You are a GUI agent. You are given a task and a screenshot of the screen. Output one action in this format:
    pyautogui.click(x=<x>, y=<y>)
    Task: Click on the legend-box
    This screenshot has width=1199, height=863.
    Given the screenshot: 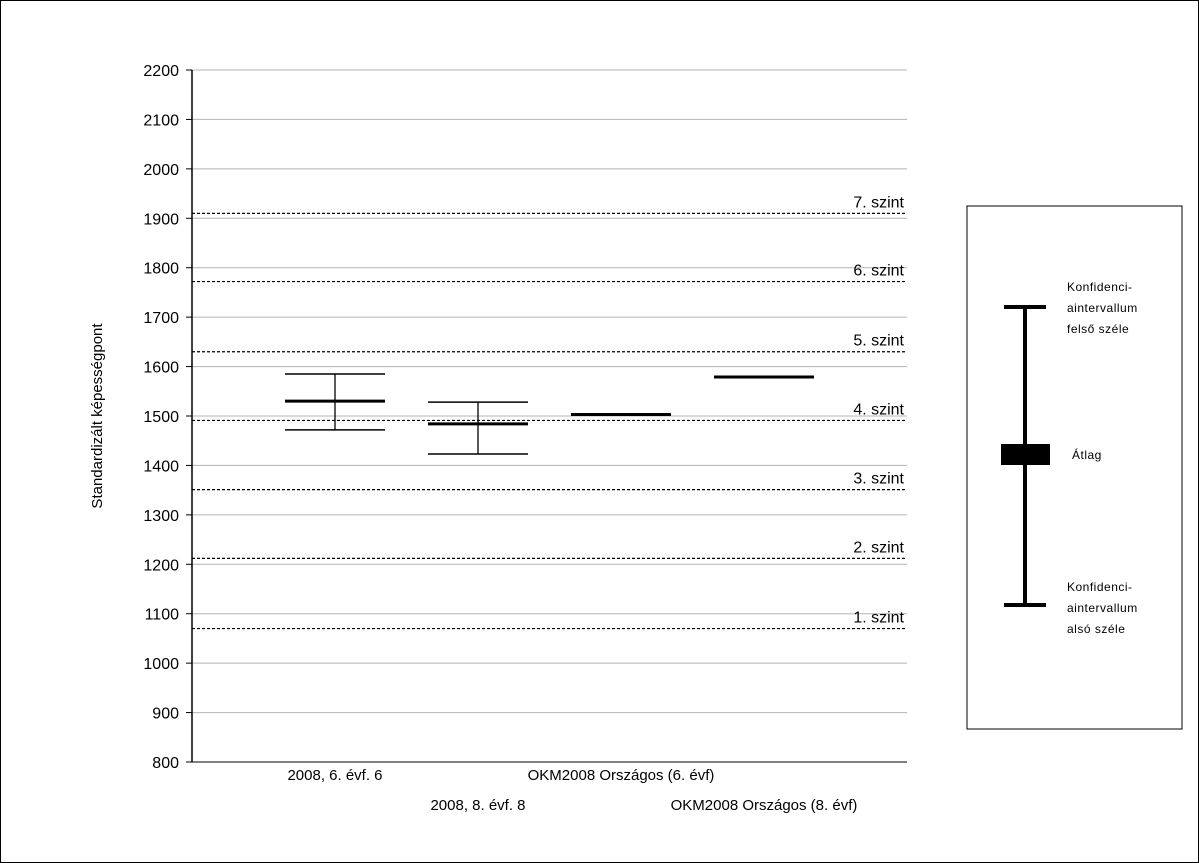 What is the action you would take?
    pyautogui.click(x=1074, y=467)
    